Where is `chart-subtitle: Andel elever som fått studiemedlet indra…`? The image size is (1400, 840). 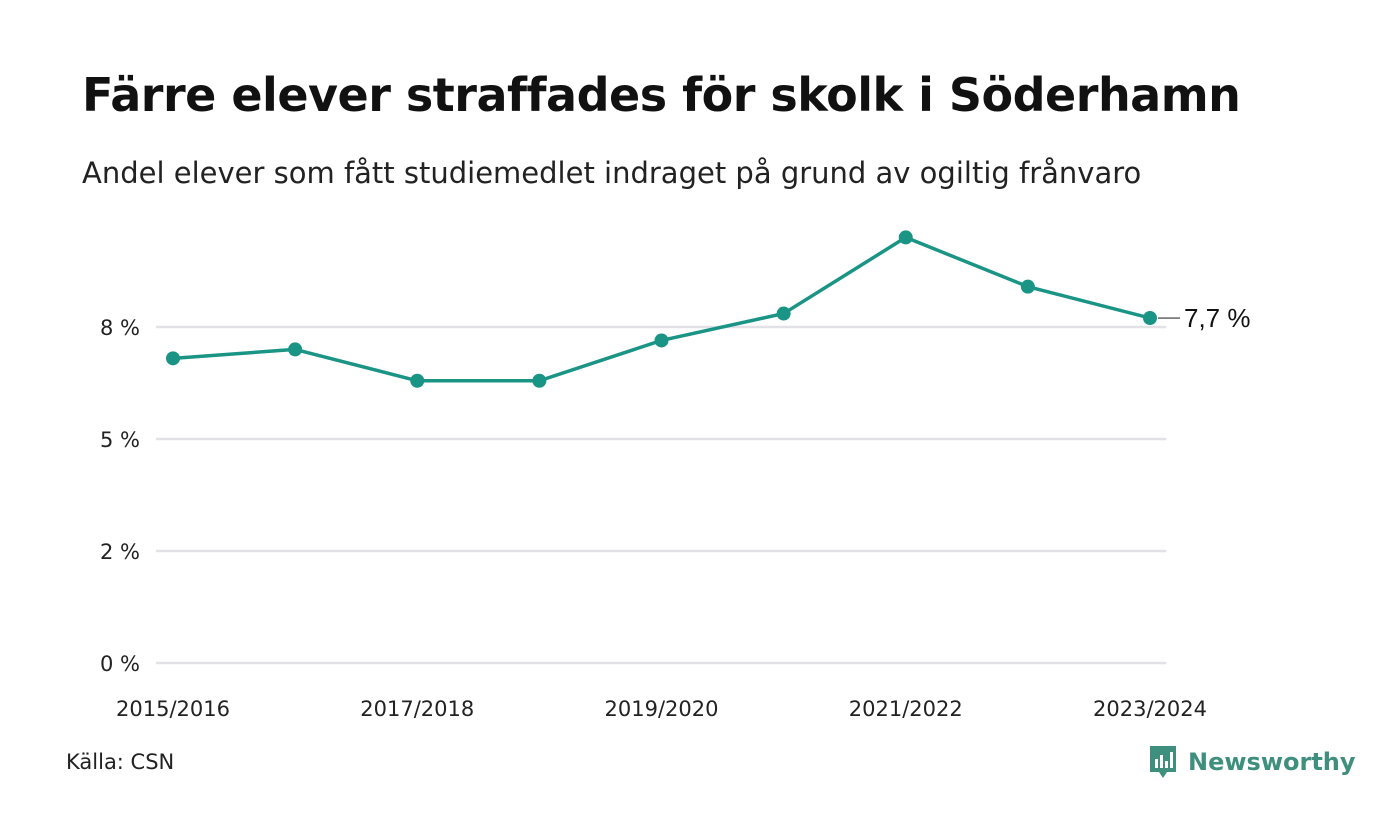 chart-subtitle: Andel elever som fått studiemedlet indra… is located at coordinates (612, 173).